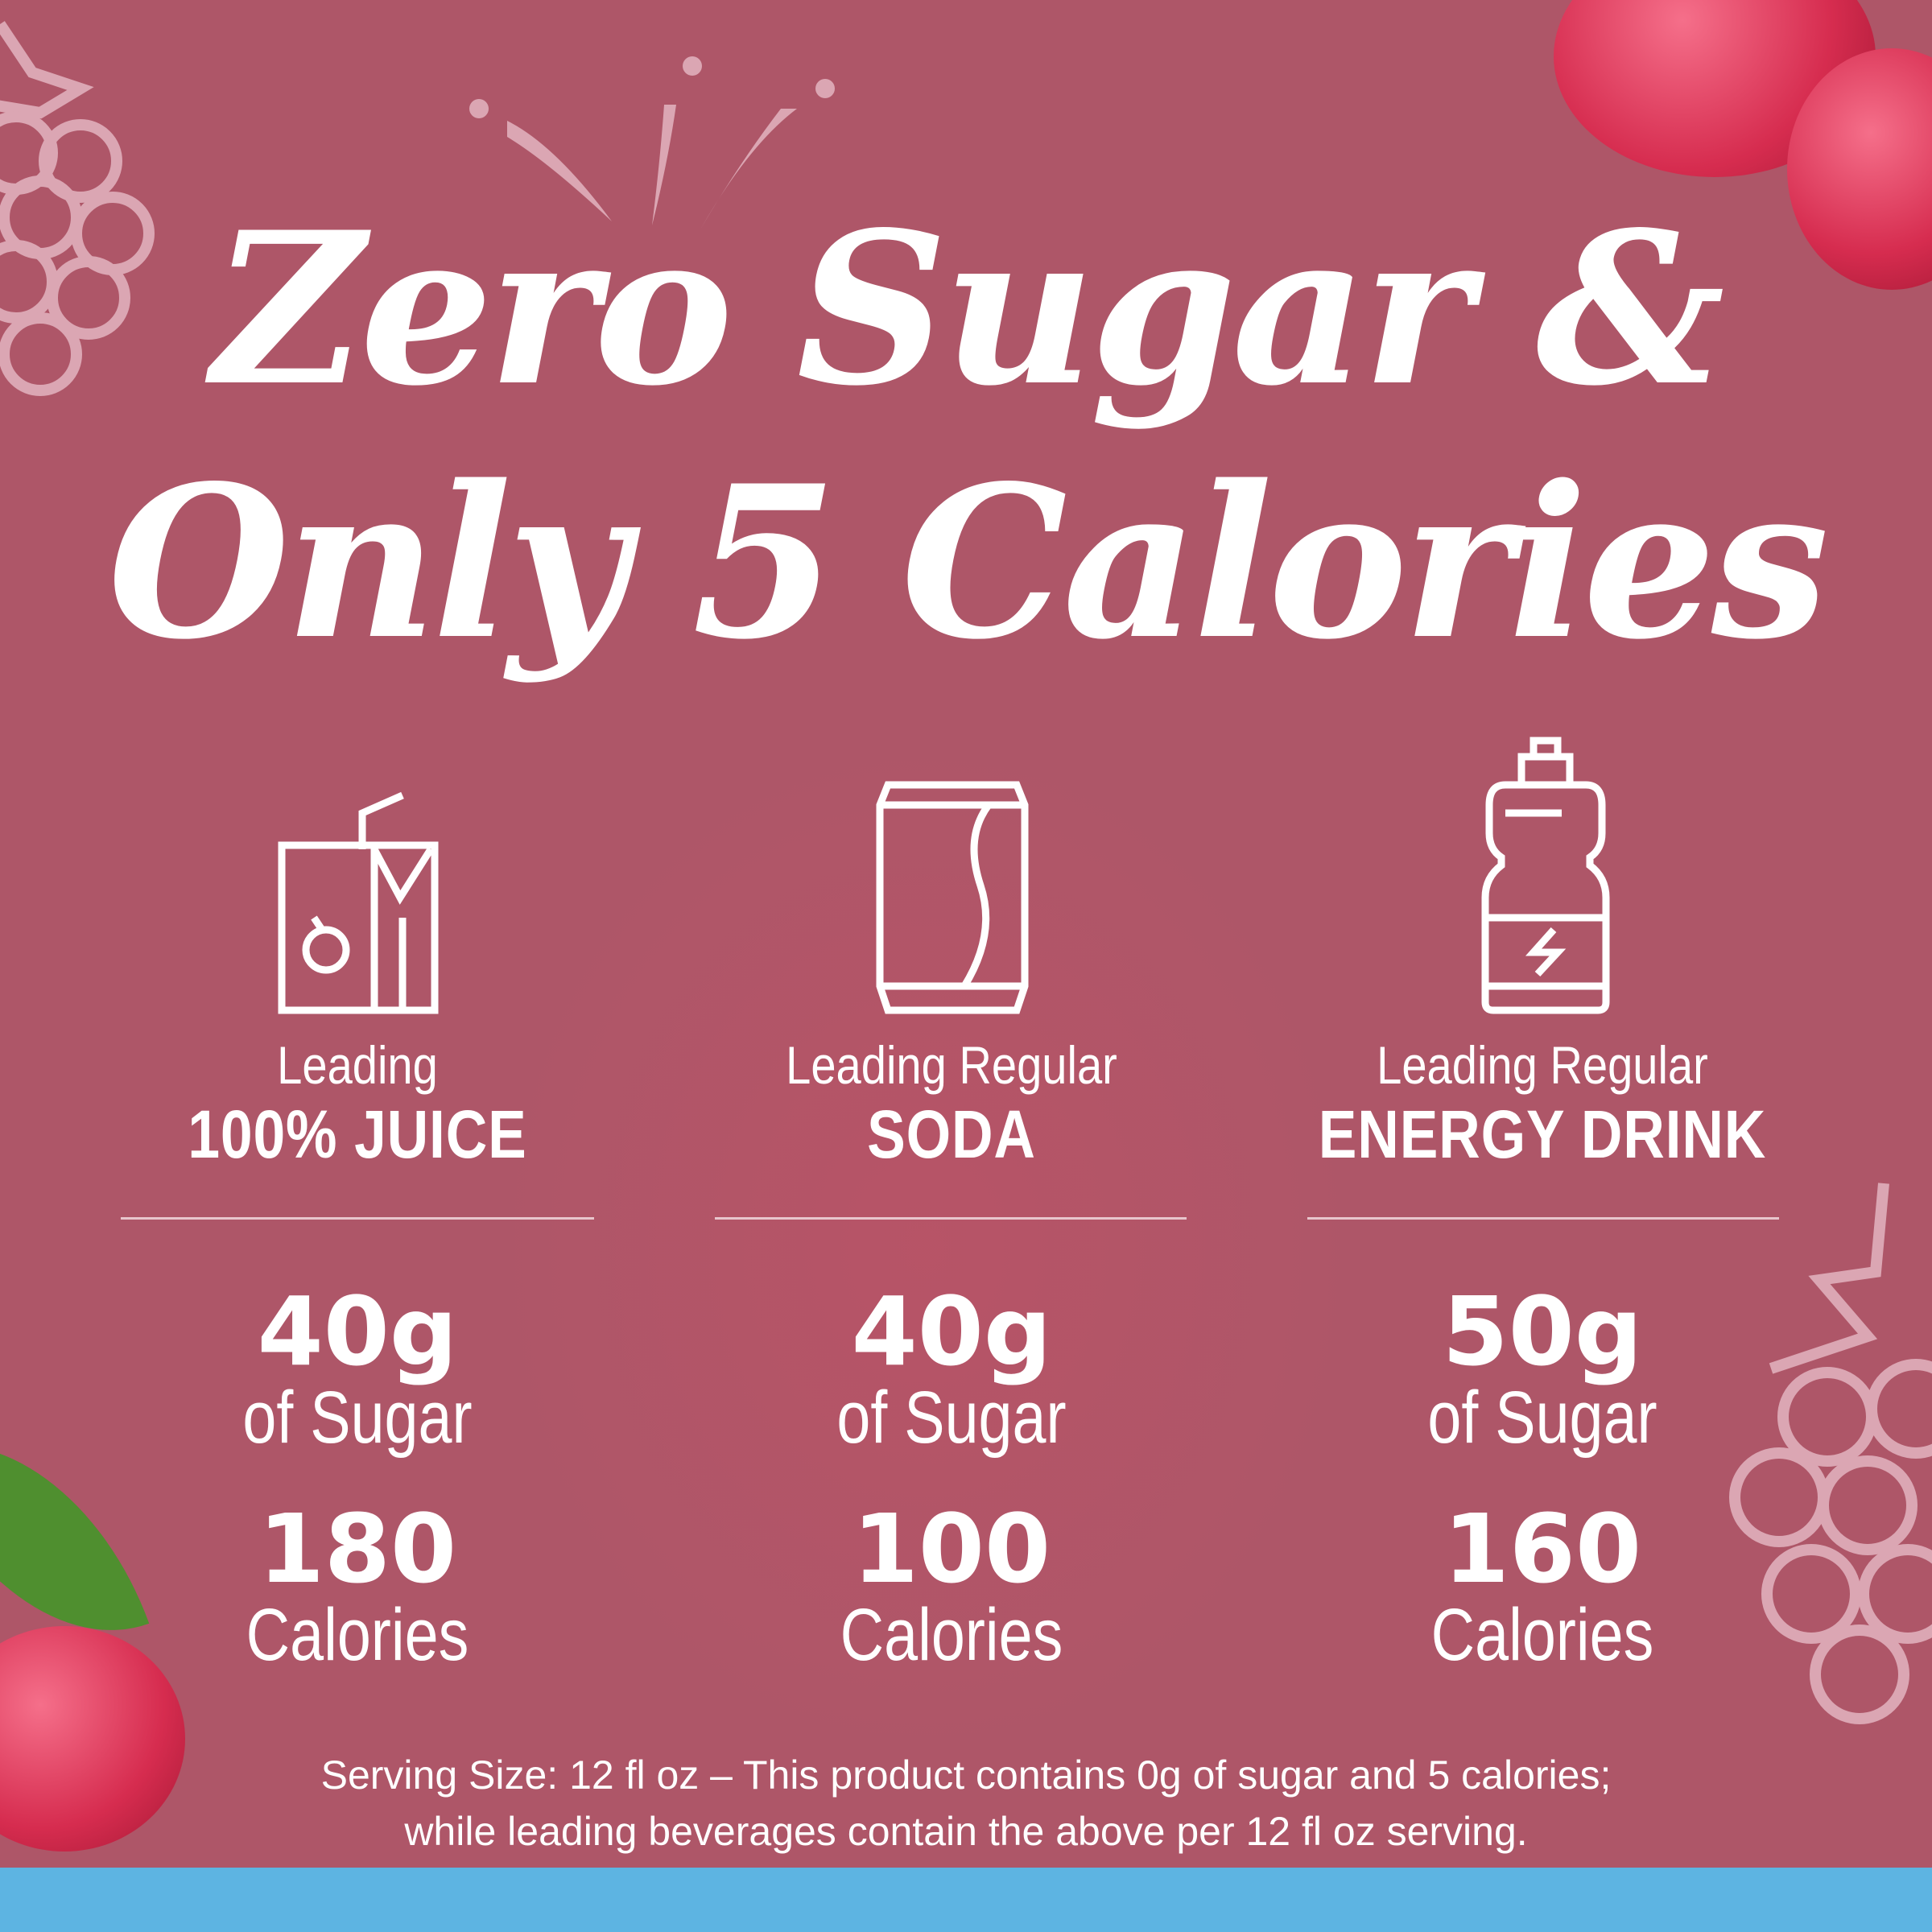  What do you see at coordinates (358, 902) in the screenshot?
I see `juice-box-icon` at bounding box center [358, 902].